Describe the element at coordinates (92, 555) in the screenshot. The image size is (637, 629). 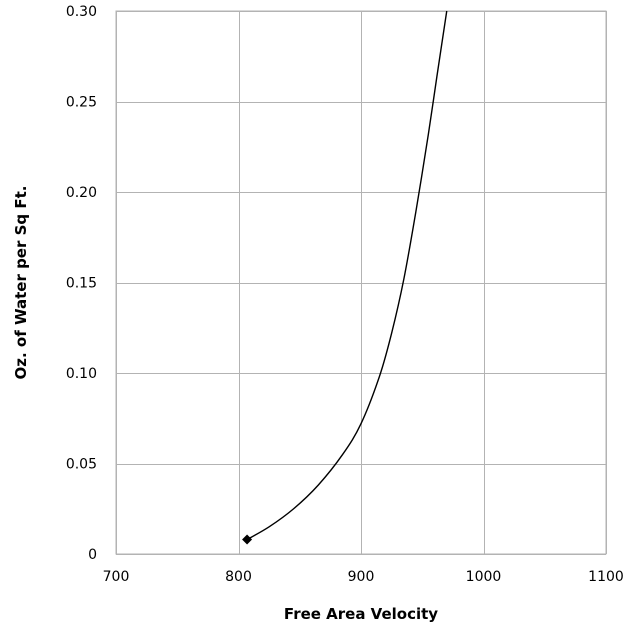
I see `y-tick-label: 0` at that location.